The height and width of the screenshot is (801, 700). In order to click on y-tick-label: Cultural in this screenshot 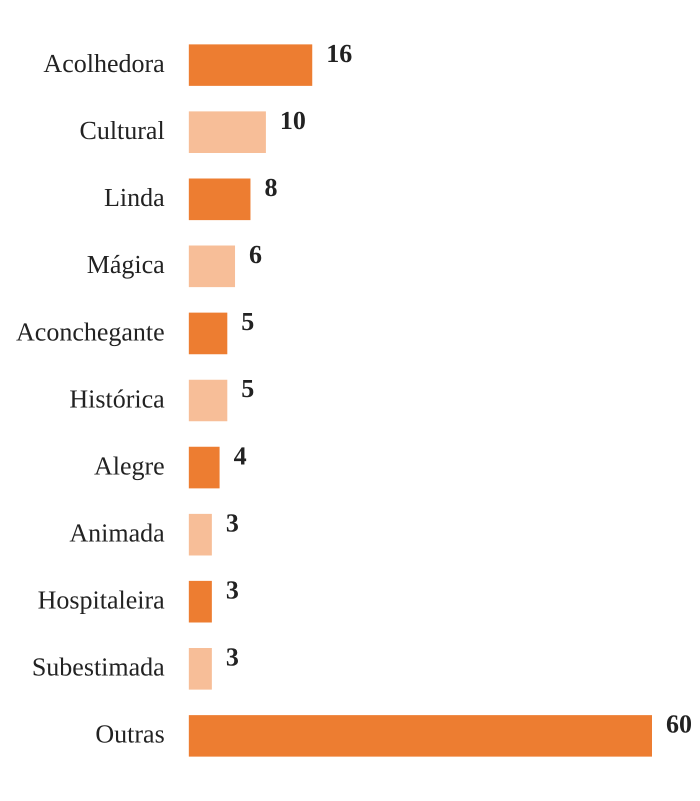, I will do `click(122, 131)`.